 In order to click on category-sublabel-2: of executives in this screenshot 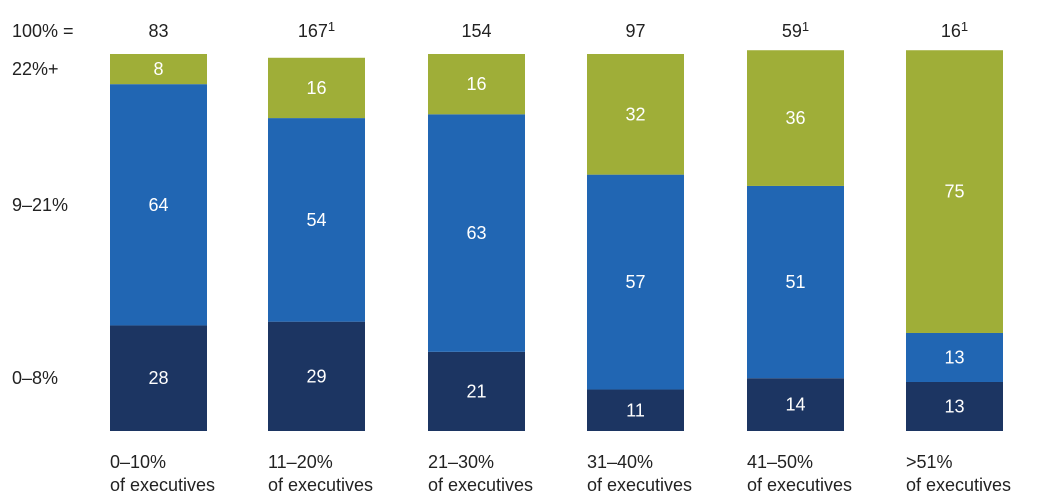, I will do `click(320, 485)`.